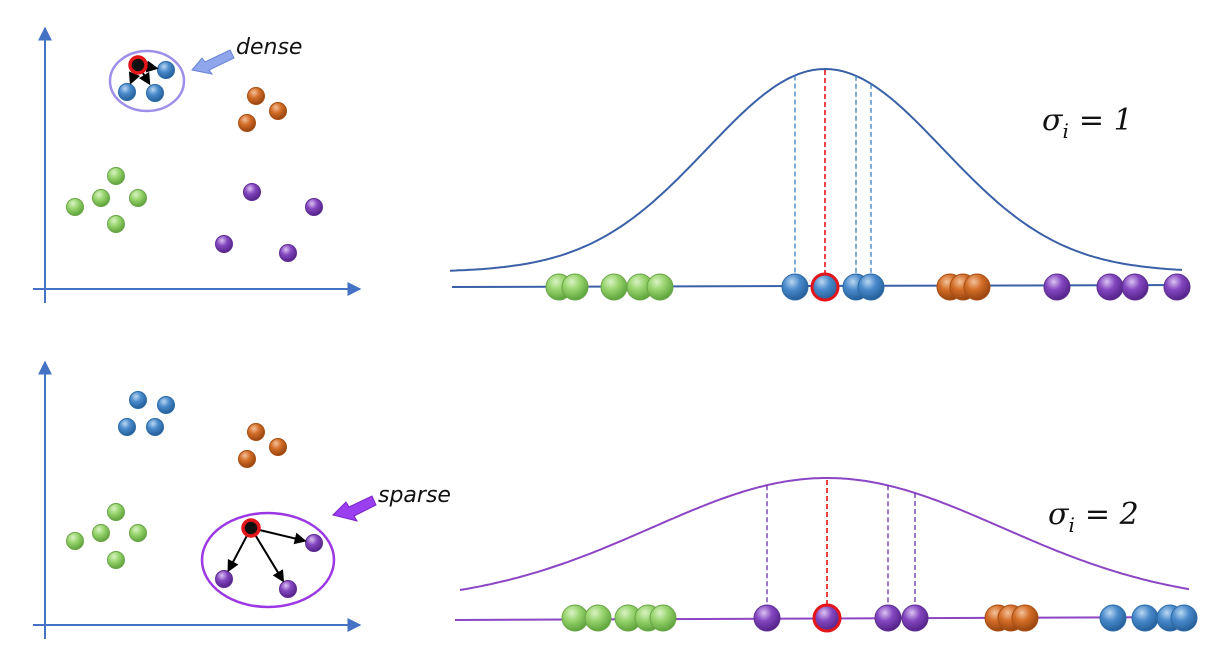  What do you see at coordinates (1065, 131) in the screenshot?
I see `sigma-top-subscript: i` at bounding box center [1065, 131].